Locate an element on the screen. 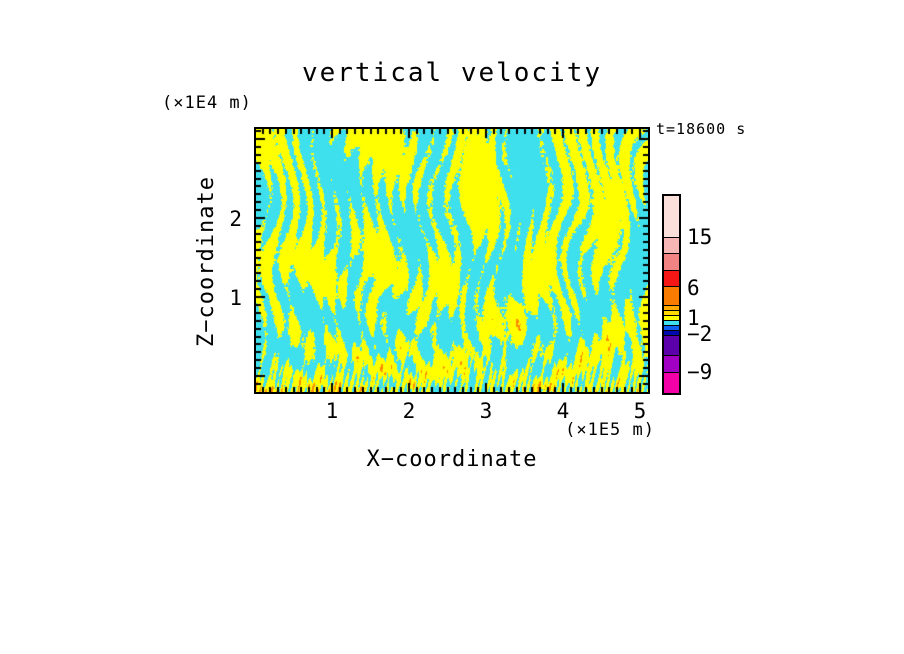 Image resolution: width=904 pixels, height=654 pixels. y-axis-units-label: (×1E4 m) is located at coordinates (207, 103).